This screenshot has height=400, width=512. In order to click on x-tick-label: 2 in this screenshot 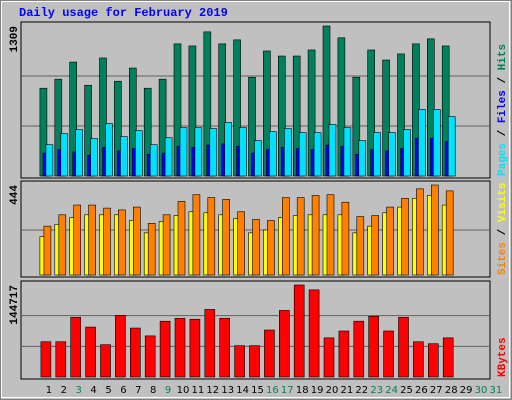, I will do `click(64, 390)`.